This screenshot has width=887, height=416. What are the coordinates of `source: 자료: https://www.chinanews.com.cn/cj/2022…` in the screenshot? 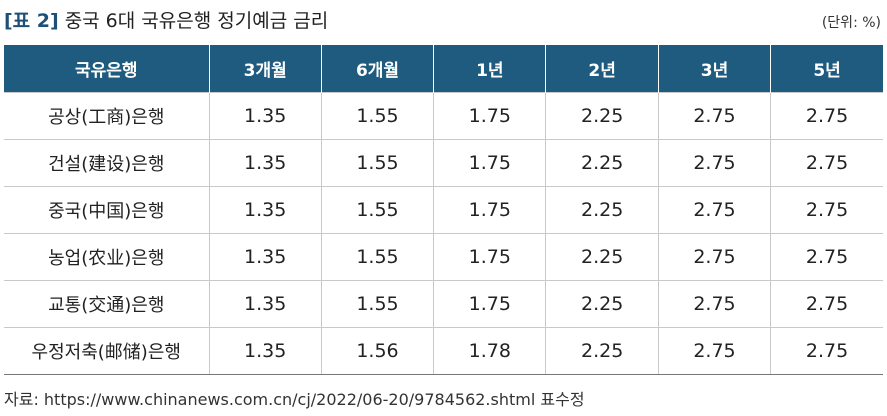 It's located at (294, 399).